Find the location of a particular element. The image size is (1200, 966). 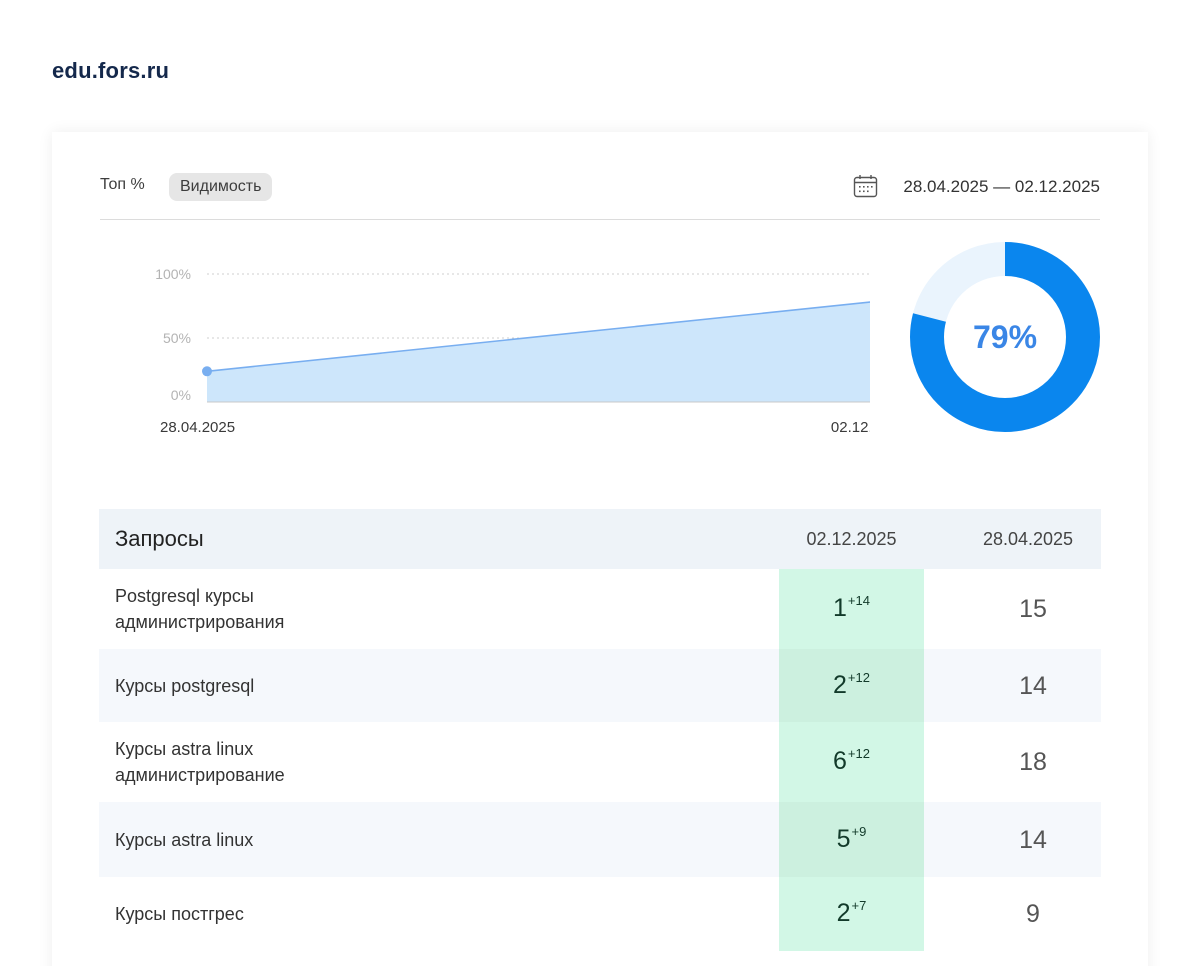

row-current-position: 1+14 is located at coordinates (851, 609).